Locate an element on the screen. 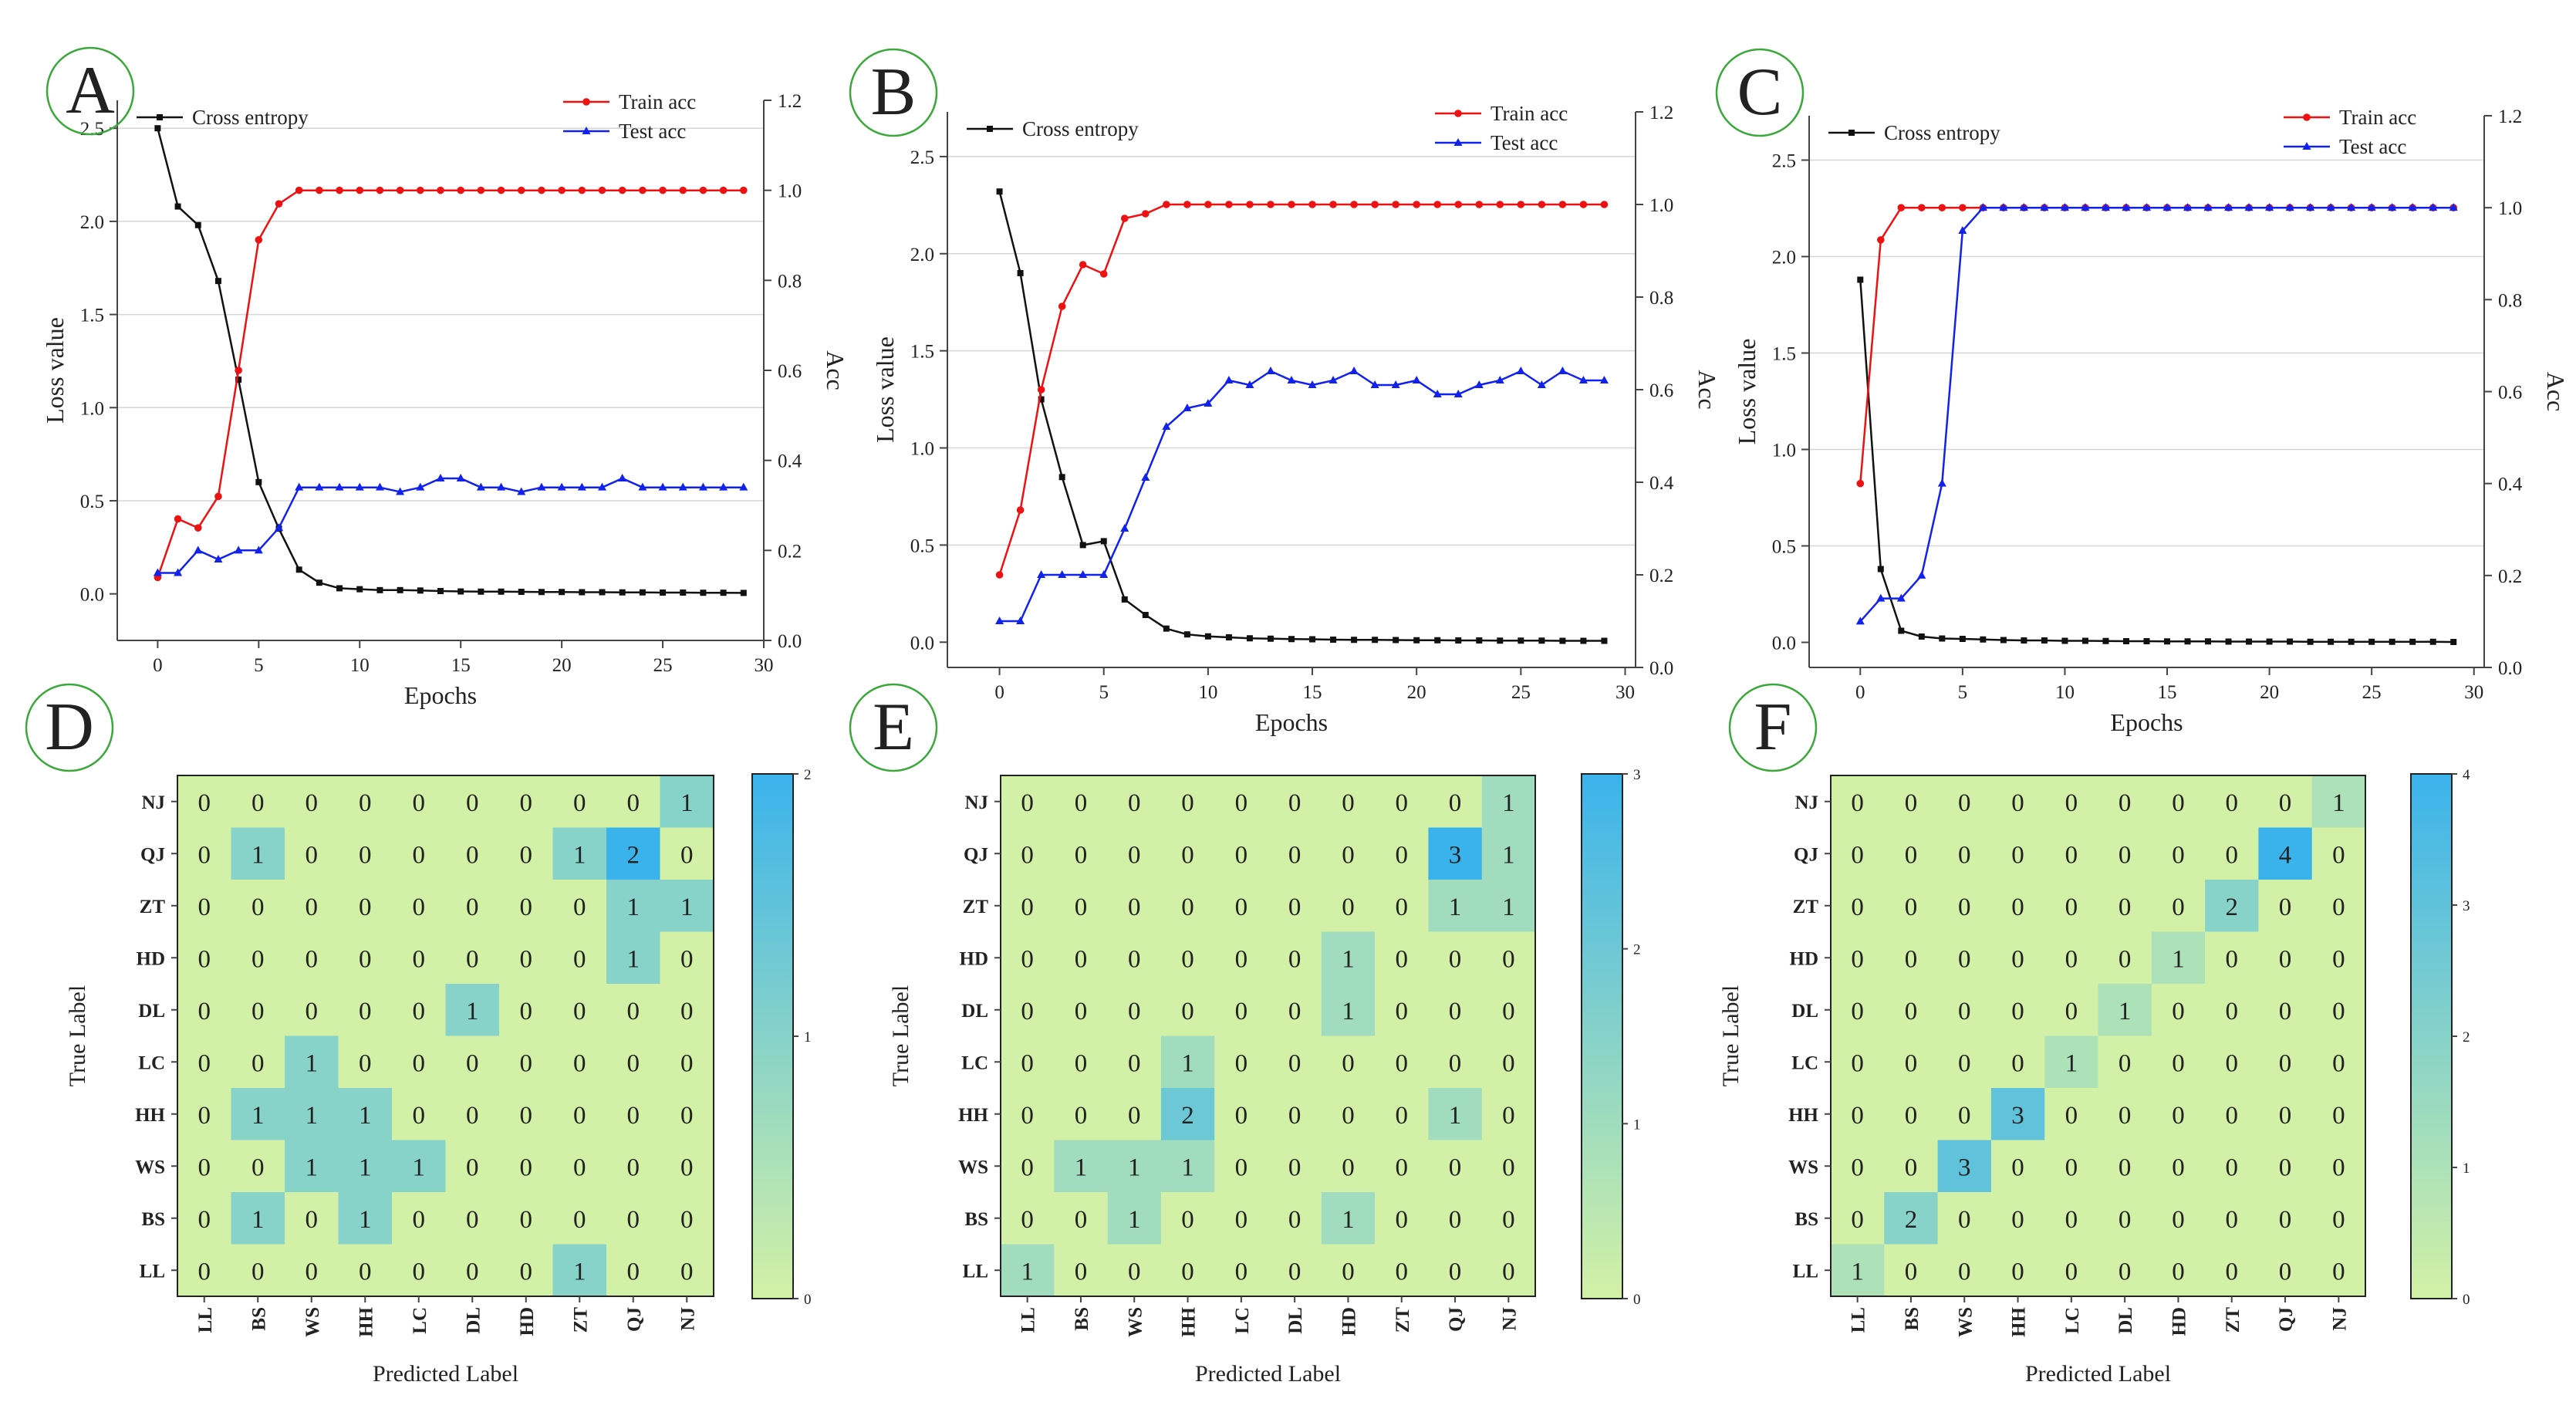 Image resolution: width=2576 pixels, height=1402 pixels. col-label: QJ is located at coordinates (2287, 1319).